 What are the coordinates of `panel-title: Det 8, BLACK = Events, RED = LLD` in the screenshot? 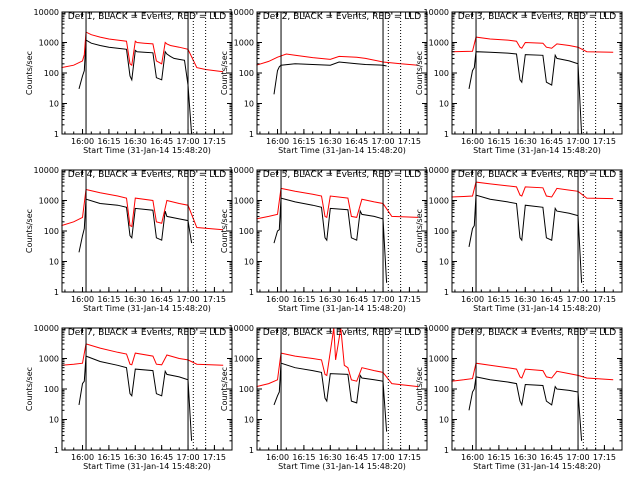 It's located at (342, 333).